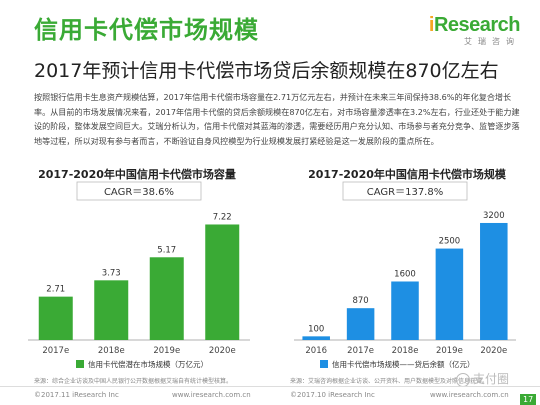 The image size is (540, 405). Describe the element at coordinates (148, 364) in the screenshot. I see `legend-label: 信用卡代偿潜在市场规模（万亿元）` at that location.